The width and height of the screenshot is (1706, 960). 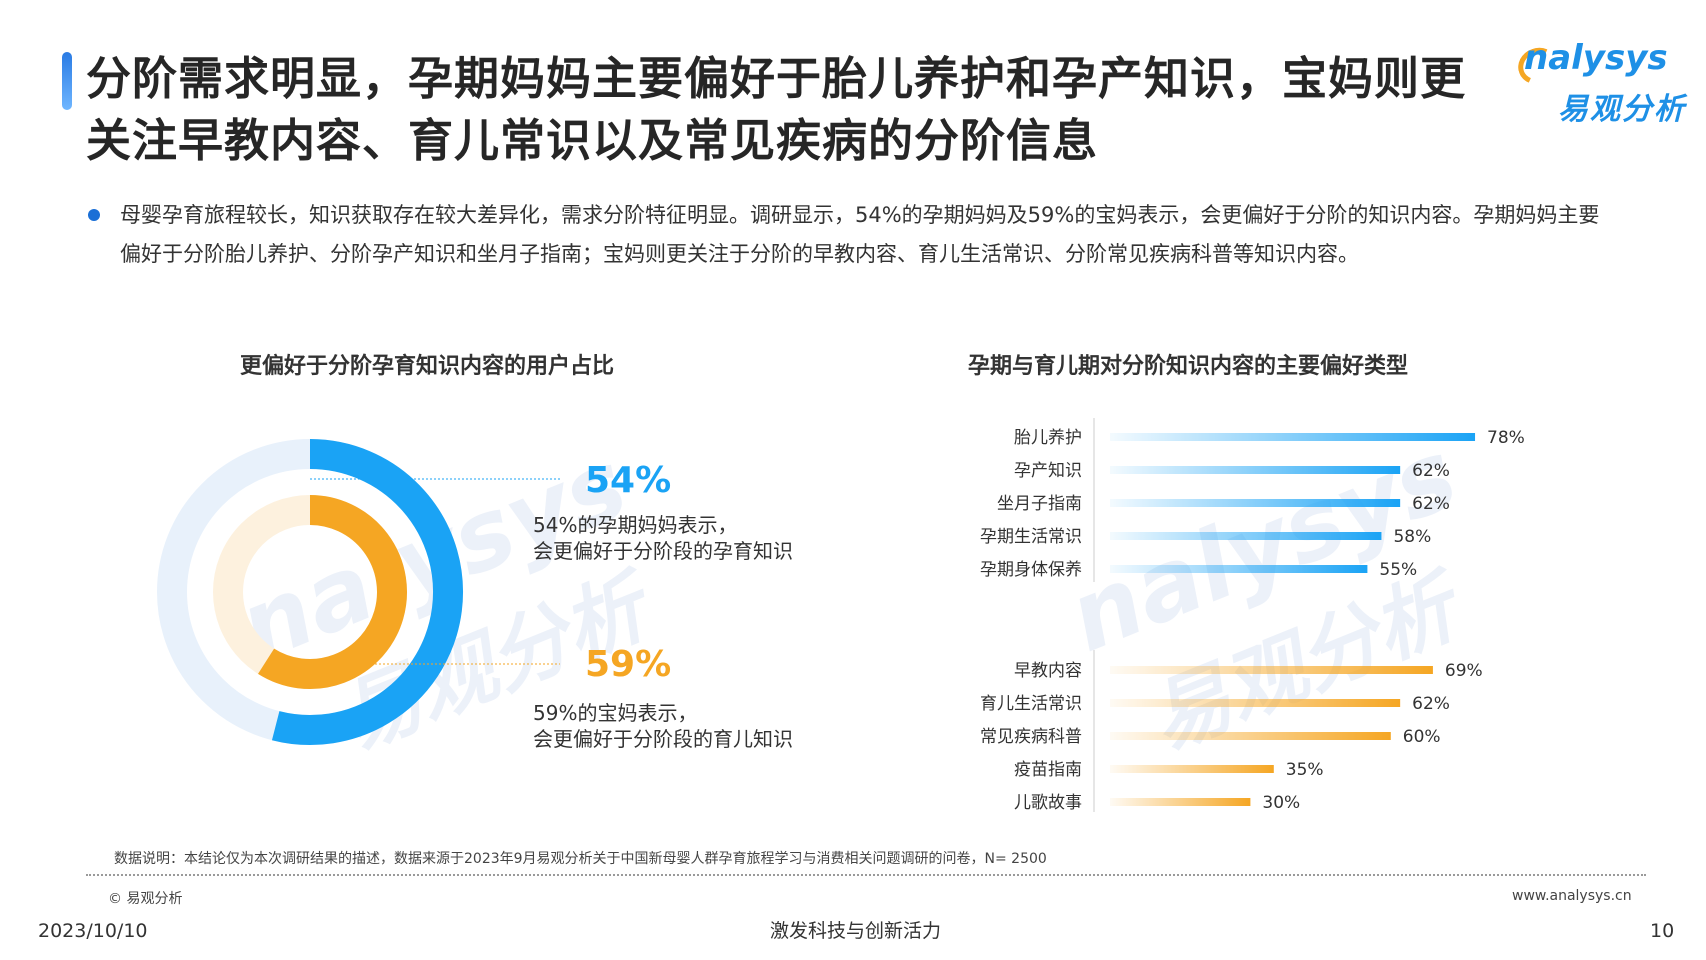 I want to click on bar-category-1-4: 儿歌故事, so click(x=1048, y=803).